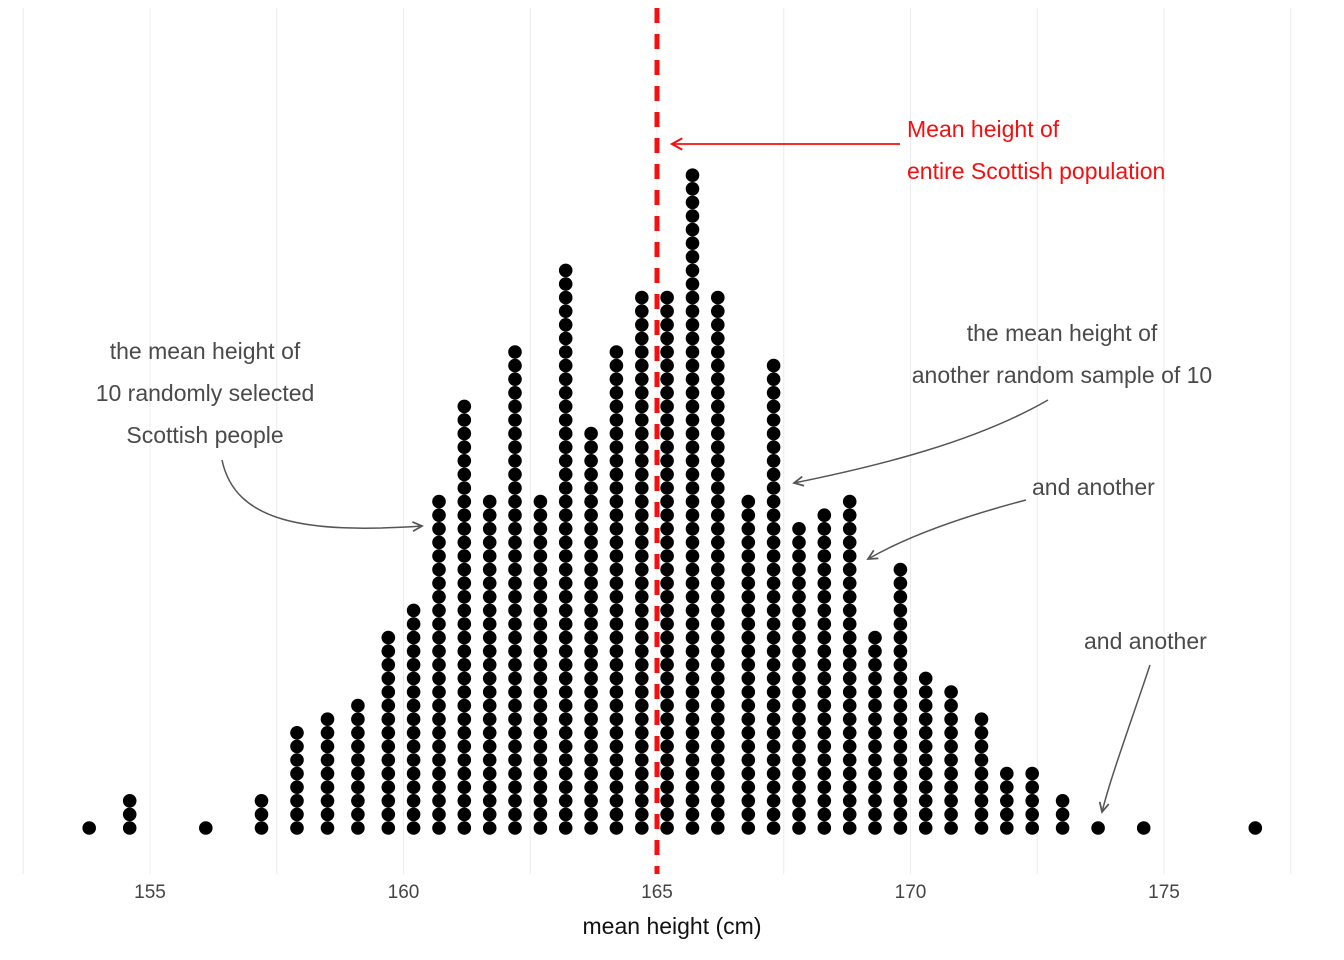  What do you see at coordinates (983, 129) in the screenshot?
I see `annotation-population-line1: Mean height of` at bounding box center [983, 129].